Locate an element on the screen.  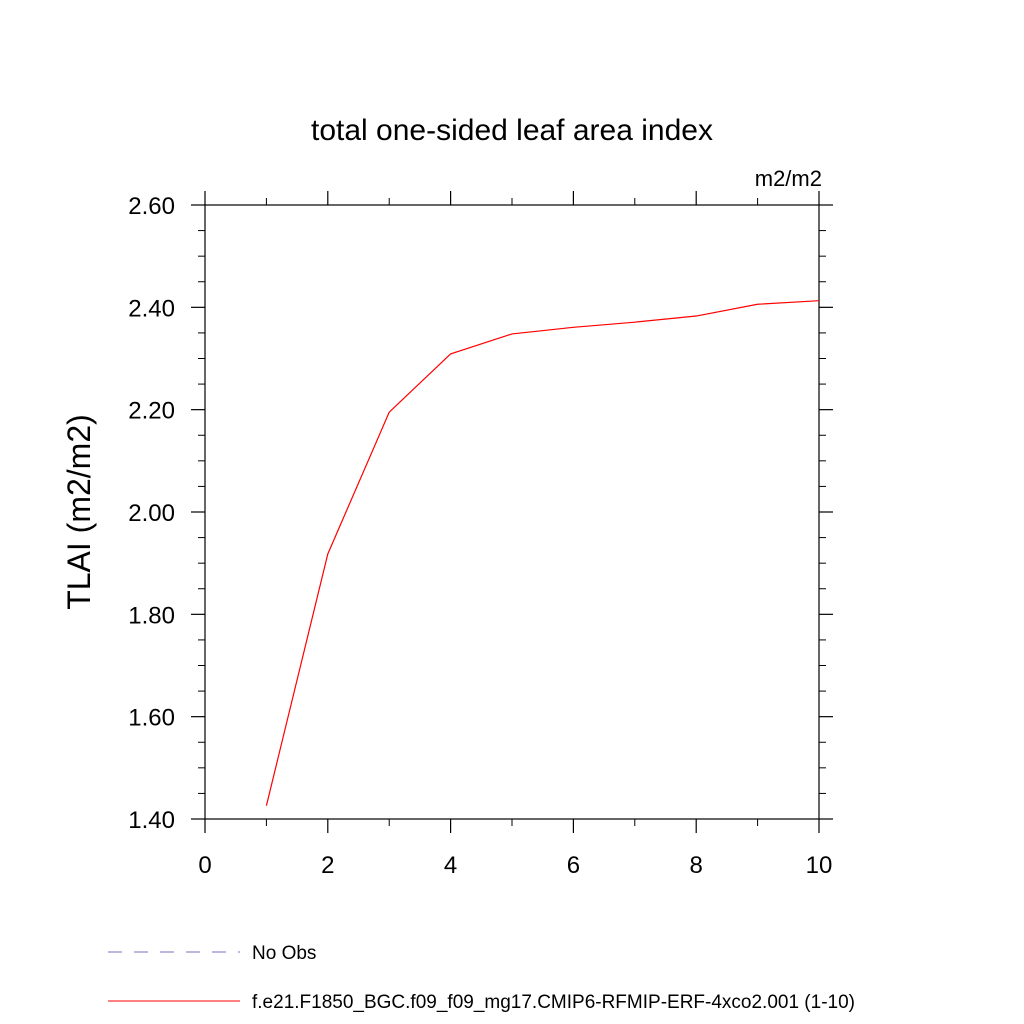
y-tick-label: 1.60 is located at coordinates (151, 718).